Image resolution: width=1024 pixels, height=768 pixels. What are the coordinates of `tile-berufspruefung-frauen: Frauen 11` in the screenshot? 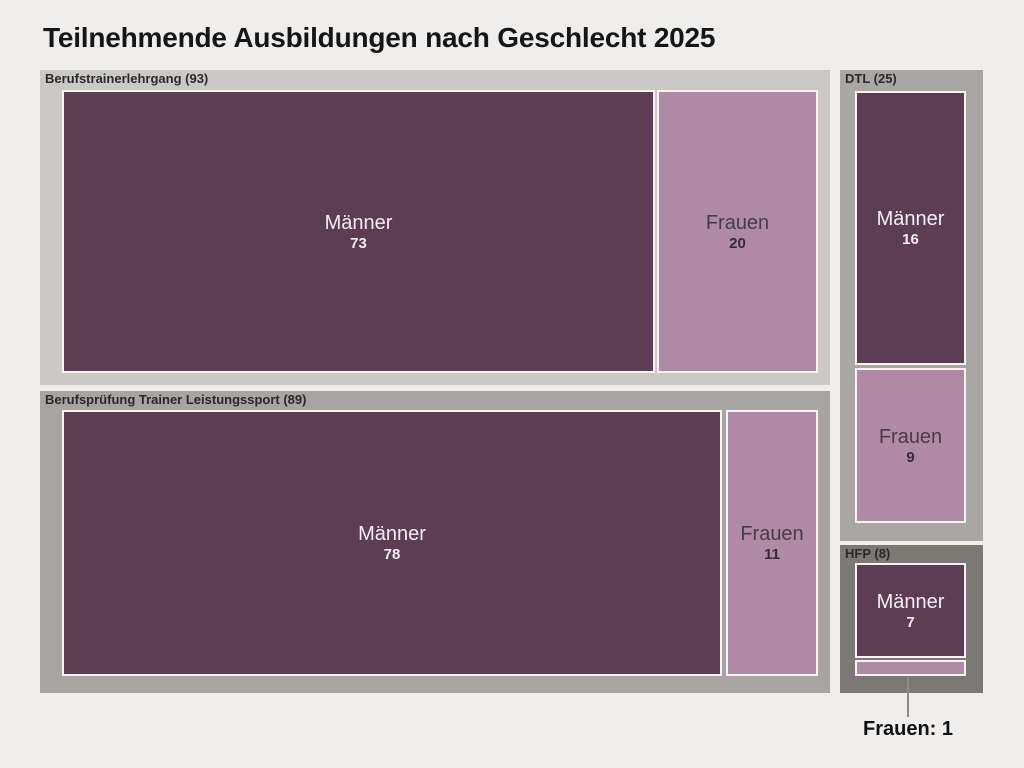 It's located at (772, 543).